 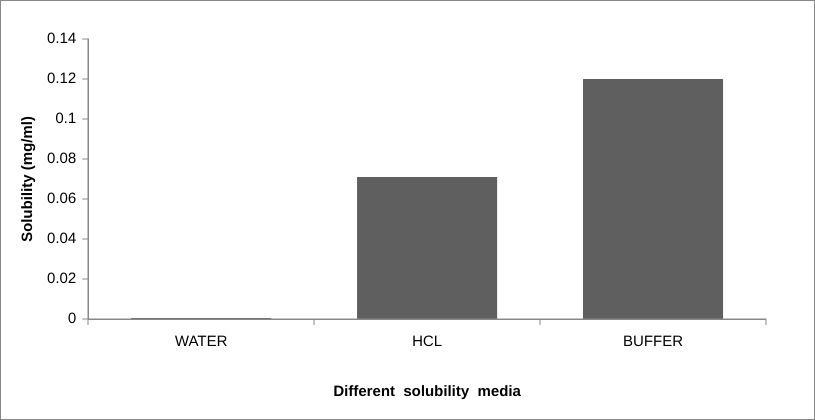 I want to click on y-axis-title: Solubility (mg/ml), so click(x=27, y=179).